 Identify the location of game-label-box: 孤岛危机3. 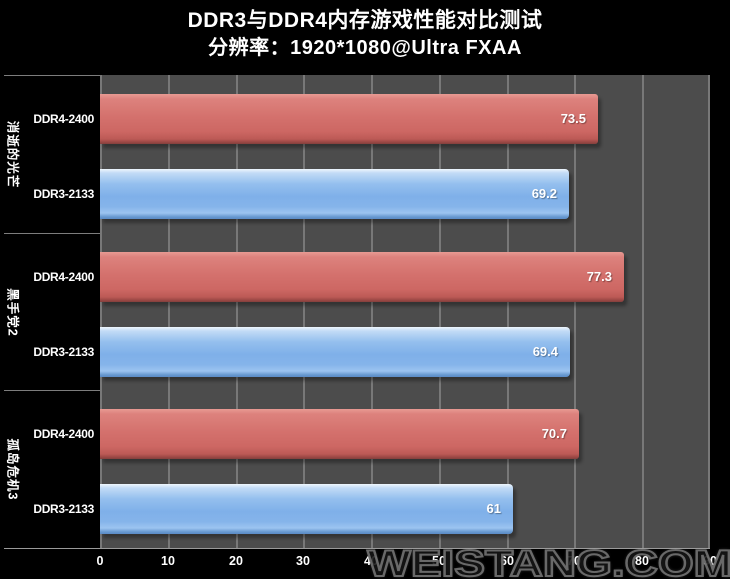
(14, 469).